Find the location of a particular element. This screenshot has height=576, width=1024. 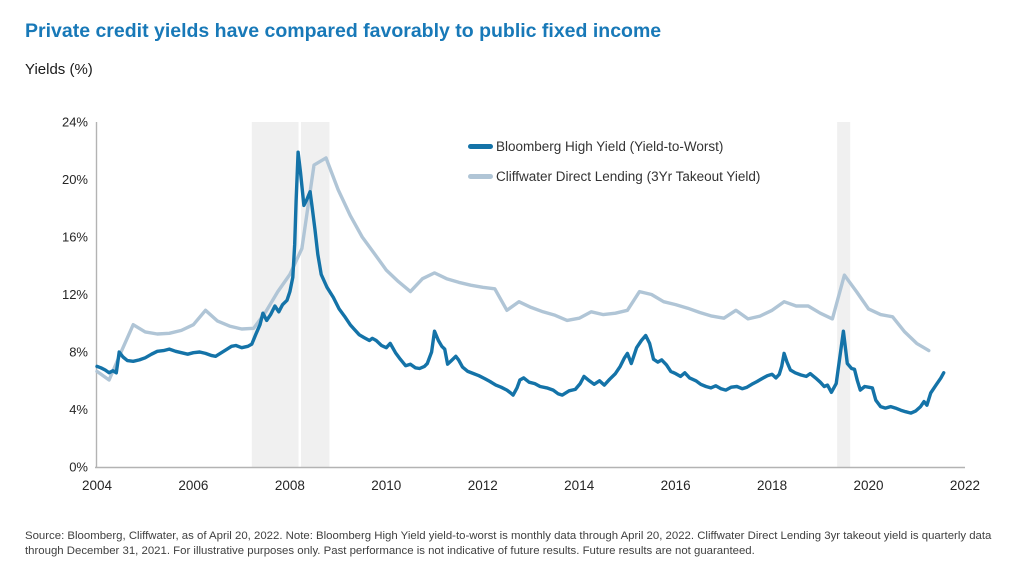

x-tick-label: 2006 is located at coordinates (193, 485).